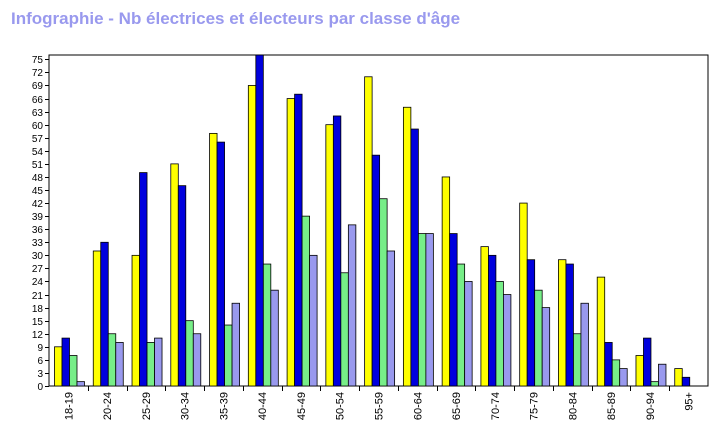  What do you see at coordinates (38, 191) in the screenshot?
I see `y-tick-label: 45` at bounding box center [38, 191].